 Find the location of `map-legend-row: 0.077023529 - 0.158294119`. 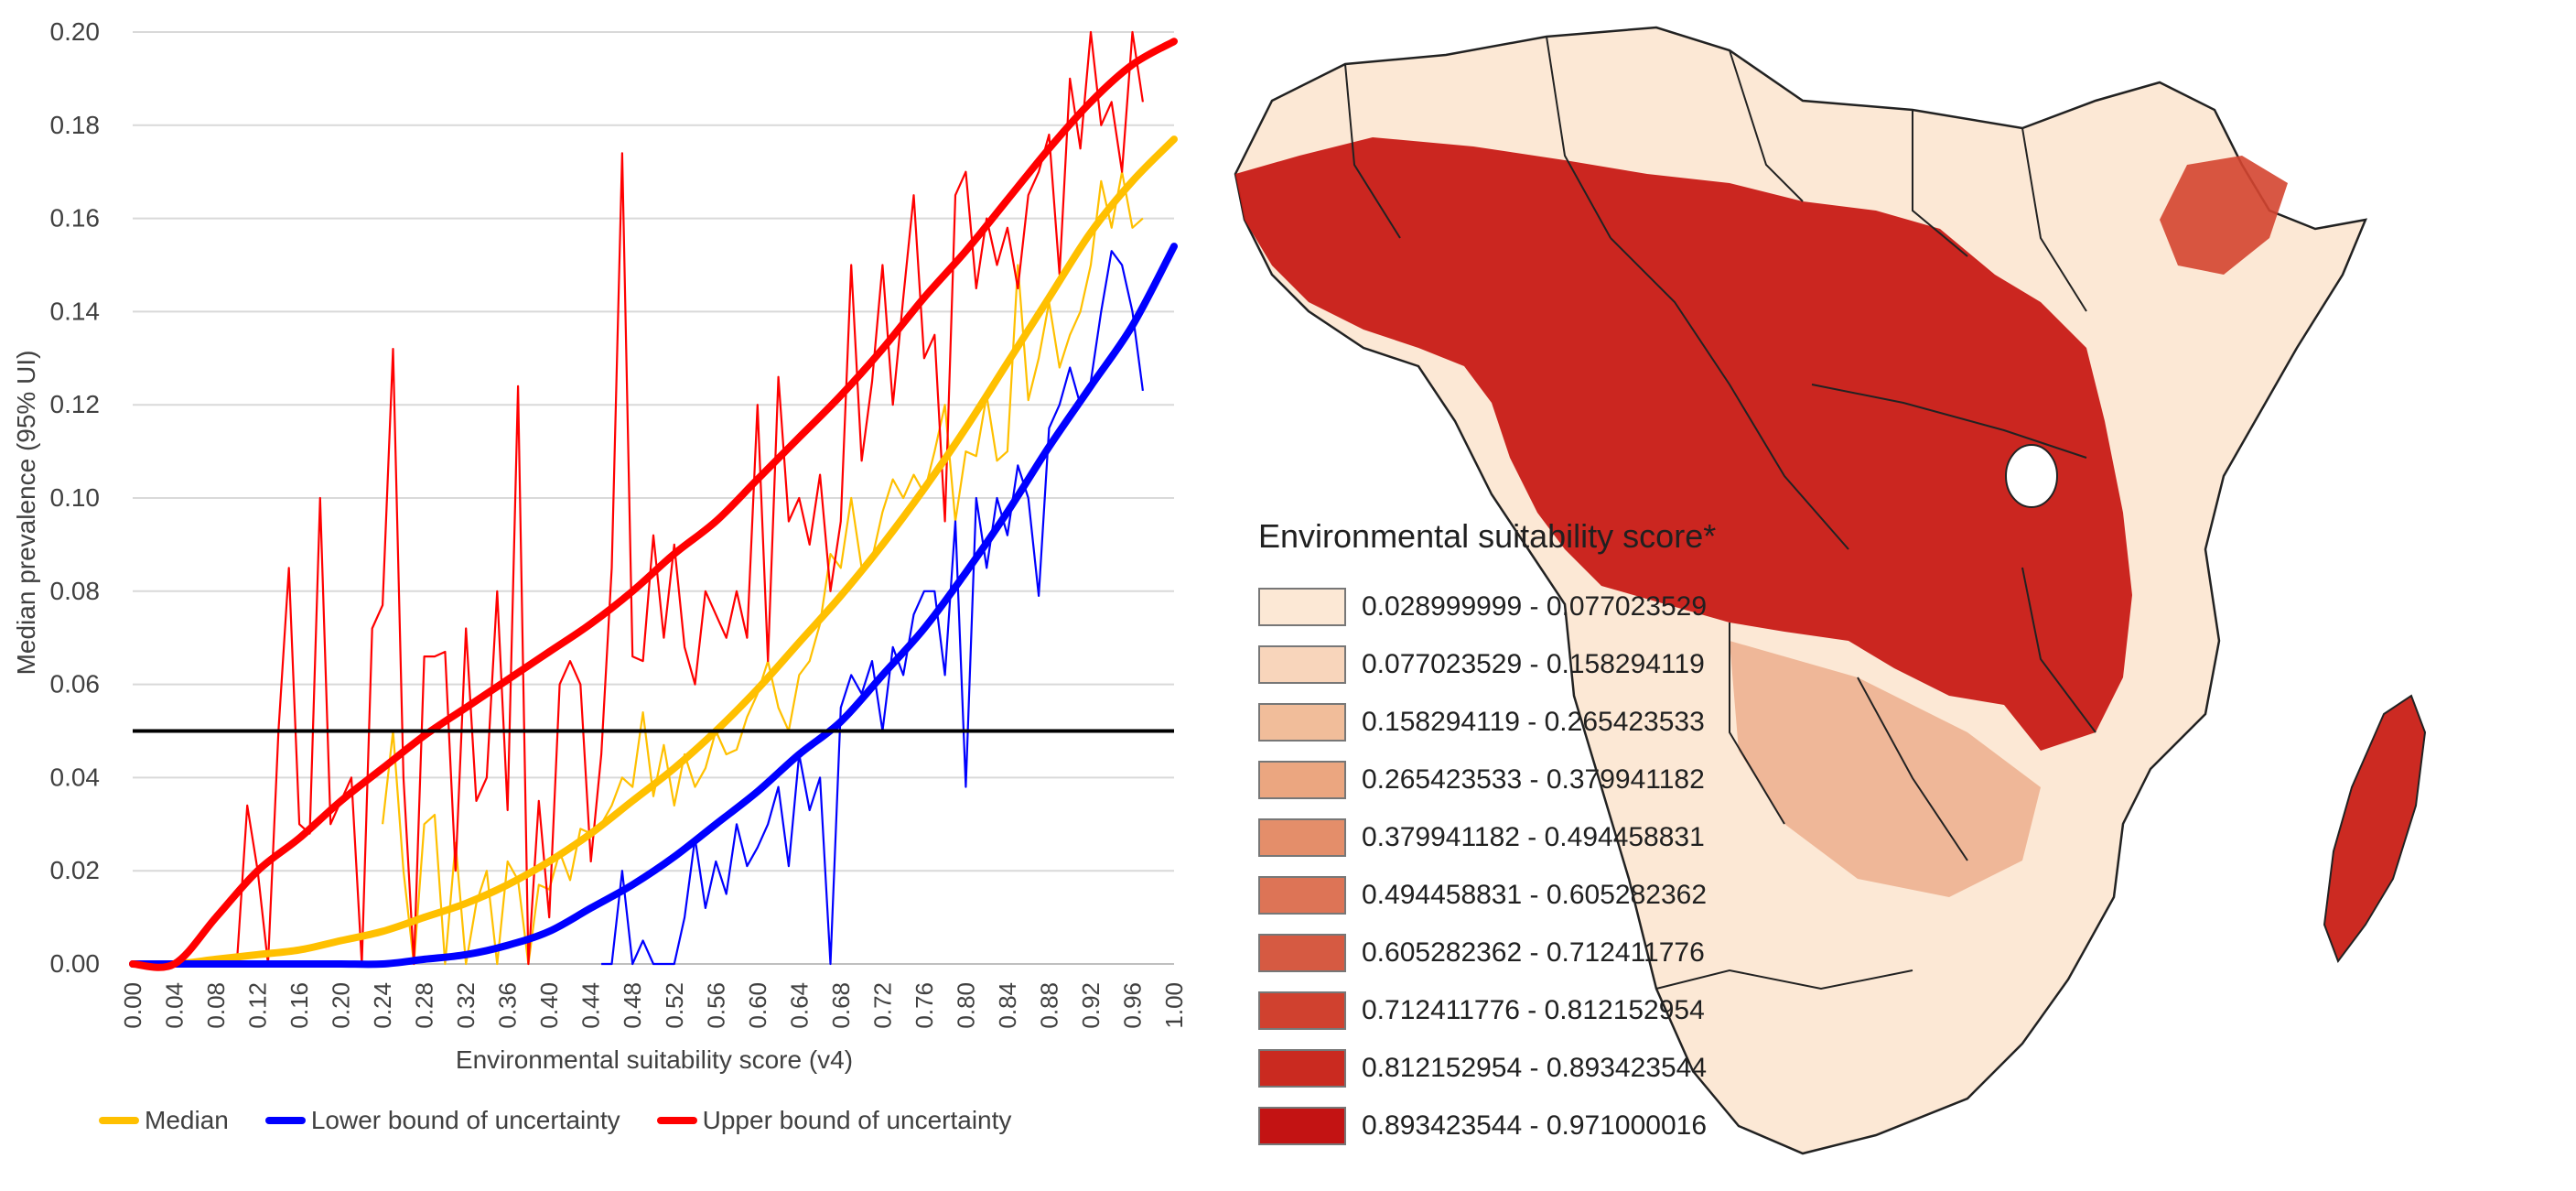

map-legend-row: 0.077023529 - 0.158294119 is located at coordinates (1532, 664).